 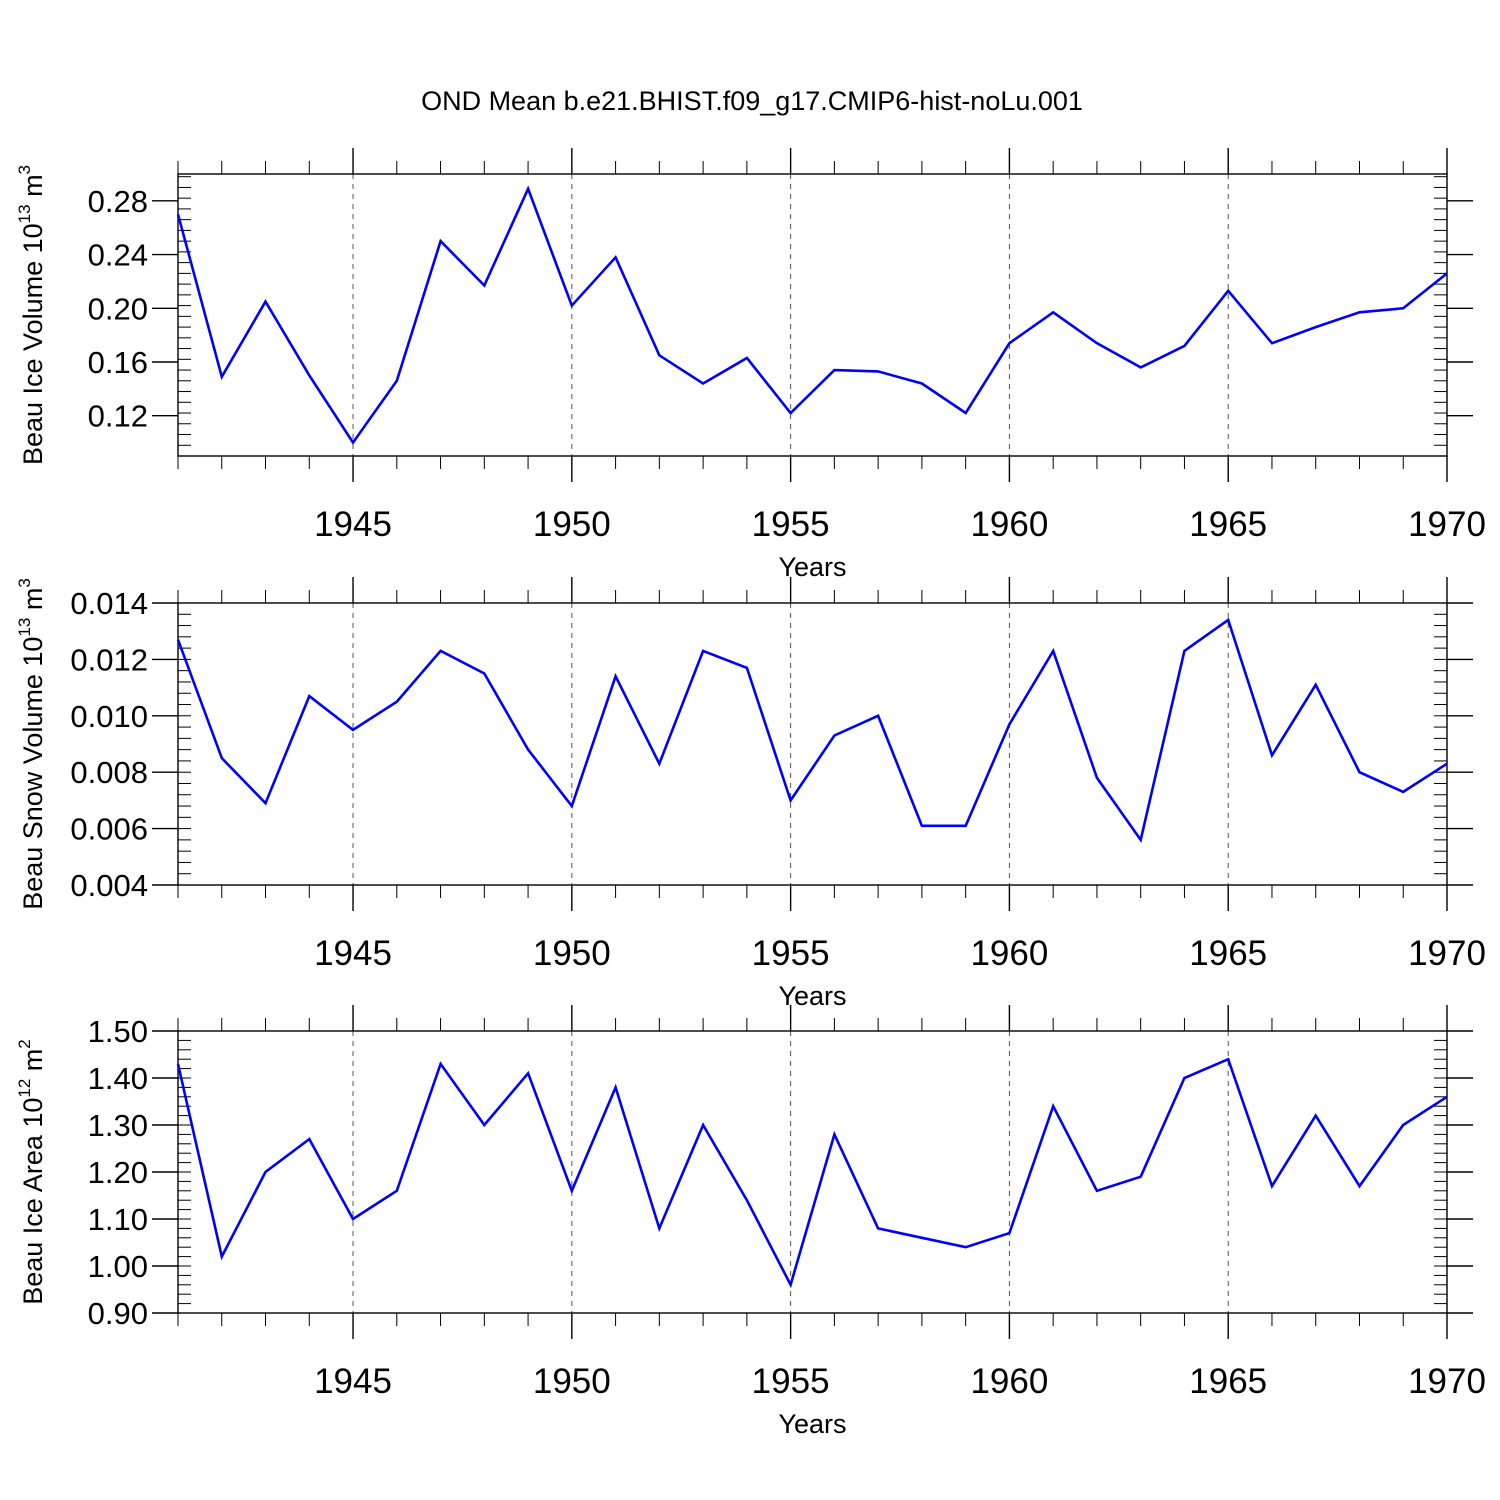 What do you see at coordinates (109, 772) in the screenshot?
I see `y-tick-label: 0.008` at bounding box center [109, 772].